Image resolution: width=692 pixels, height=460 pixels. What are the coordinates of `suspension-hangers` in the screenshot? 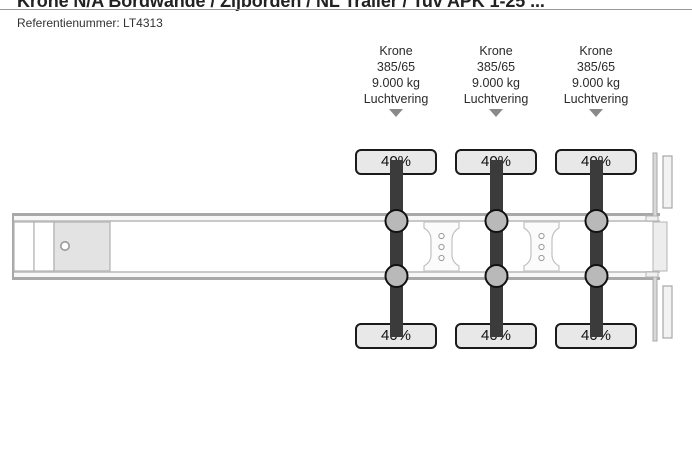 It's located at (491, 246).